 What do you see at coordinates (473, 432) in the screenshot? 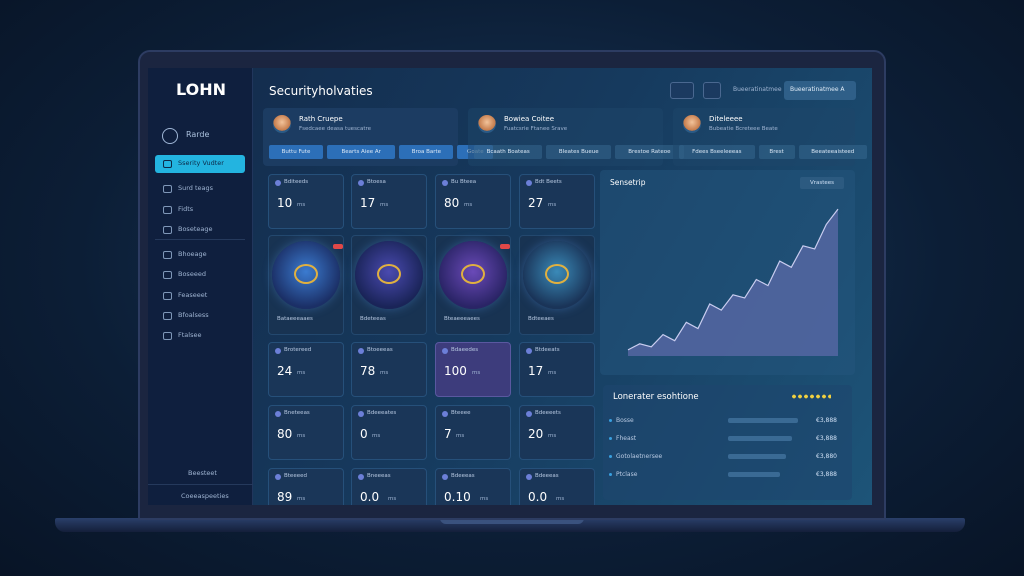
I see `stat-card: Bteeee 7 ms` at bounding box center [473, 432].